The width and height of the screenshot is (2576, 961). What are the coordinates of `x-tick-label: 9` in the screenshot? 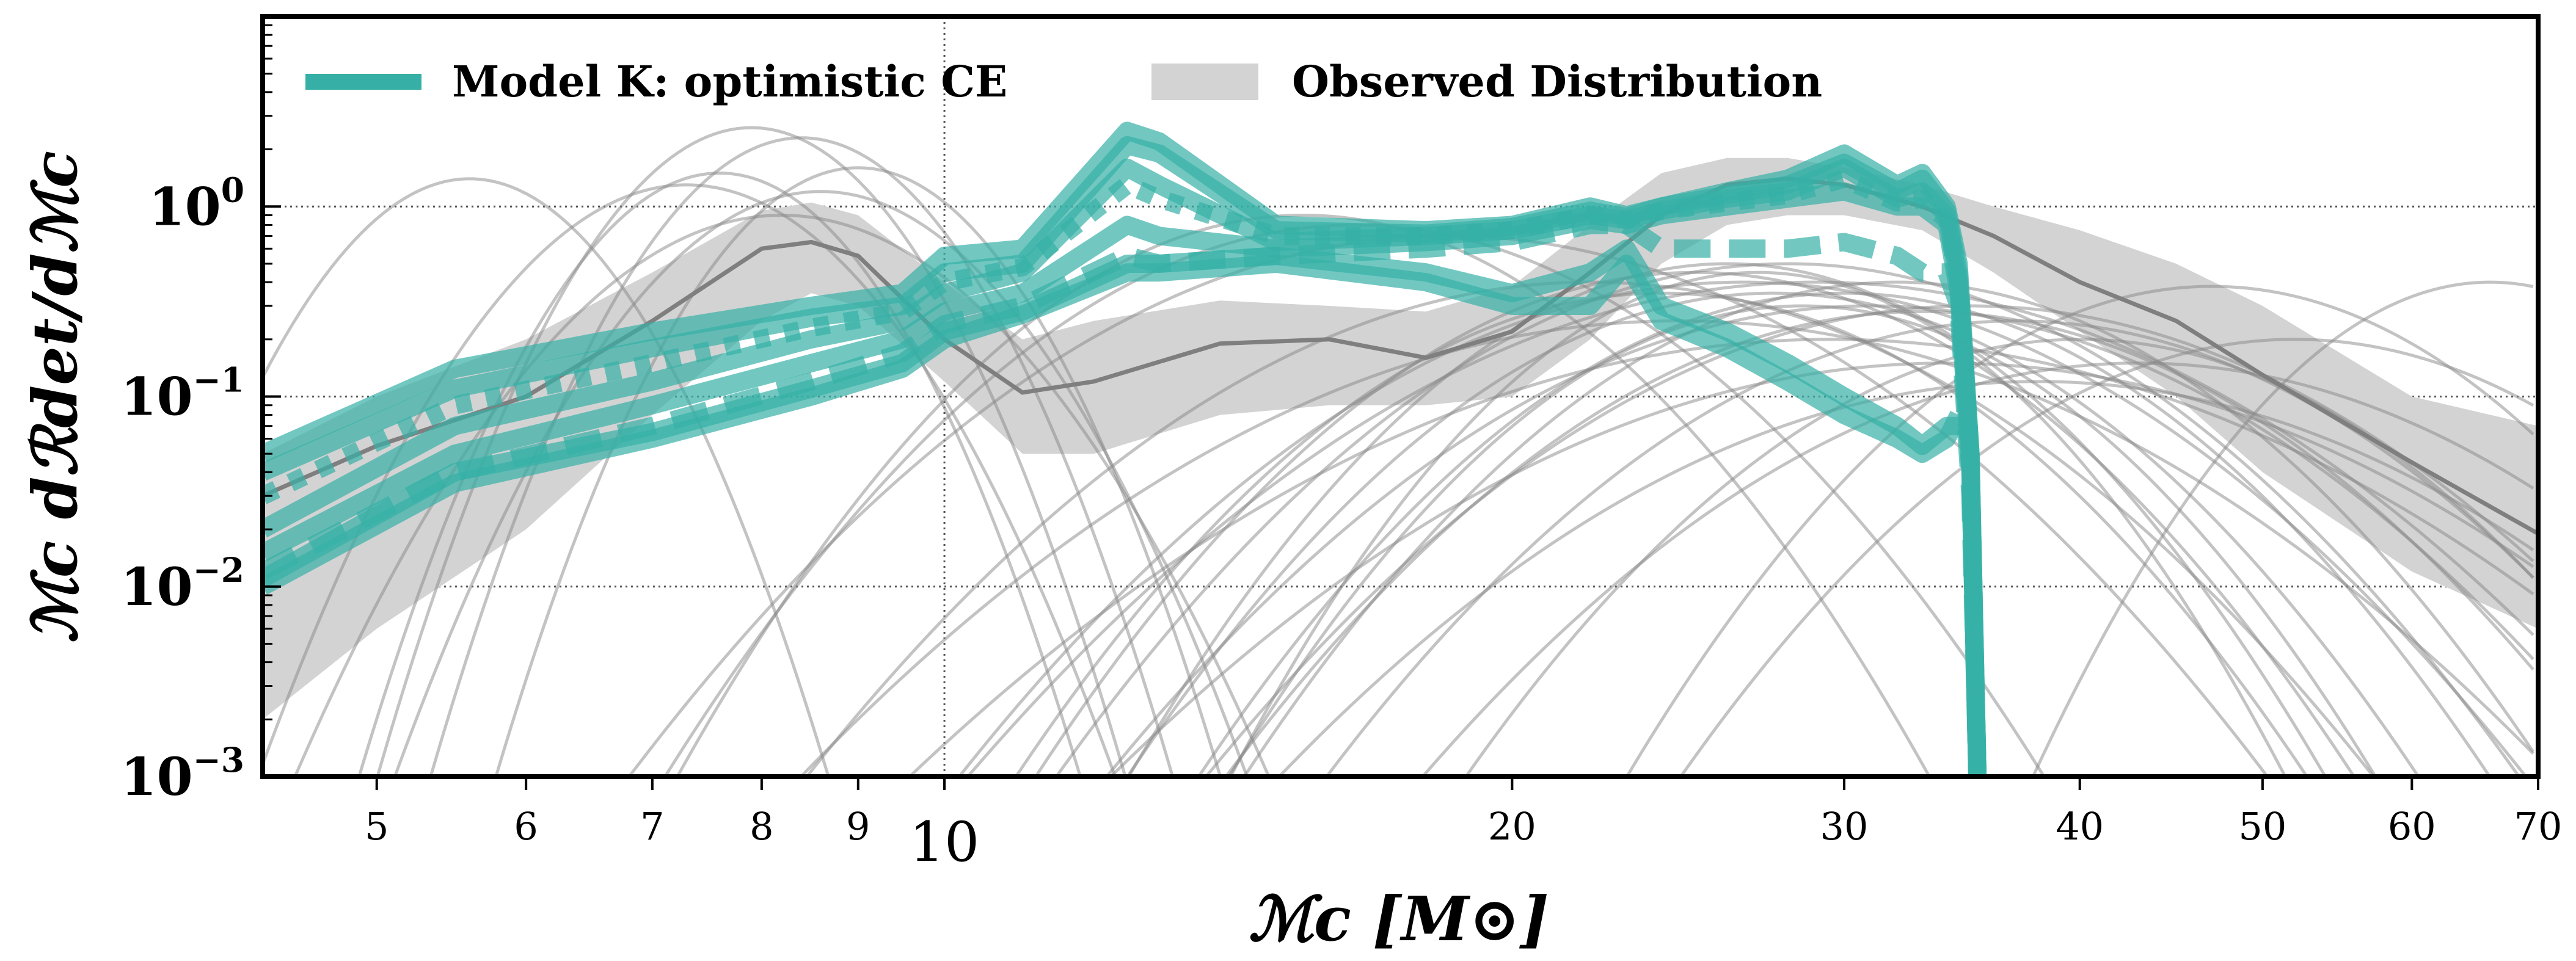 It's located at (858, 827).